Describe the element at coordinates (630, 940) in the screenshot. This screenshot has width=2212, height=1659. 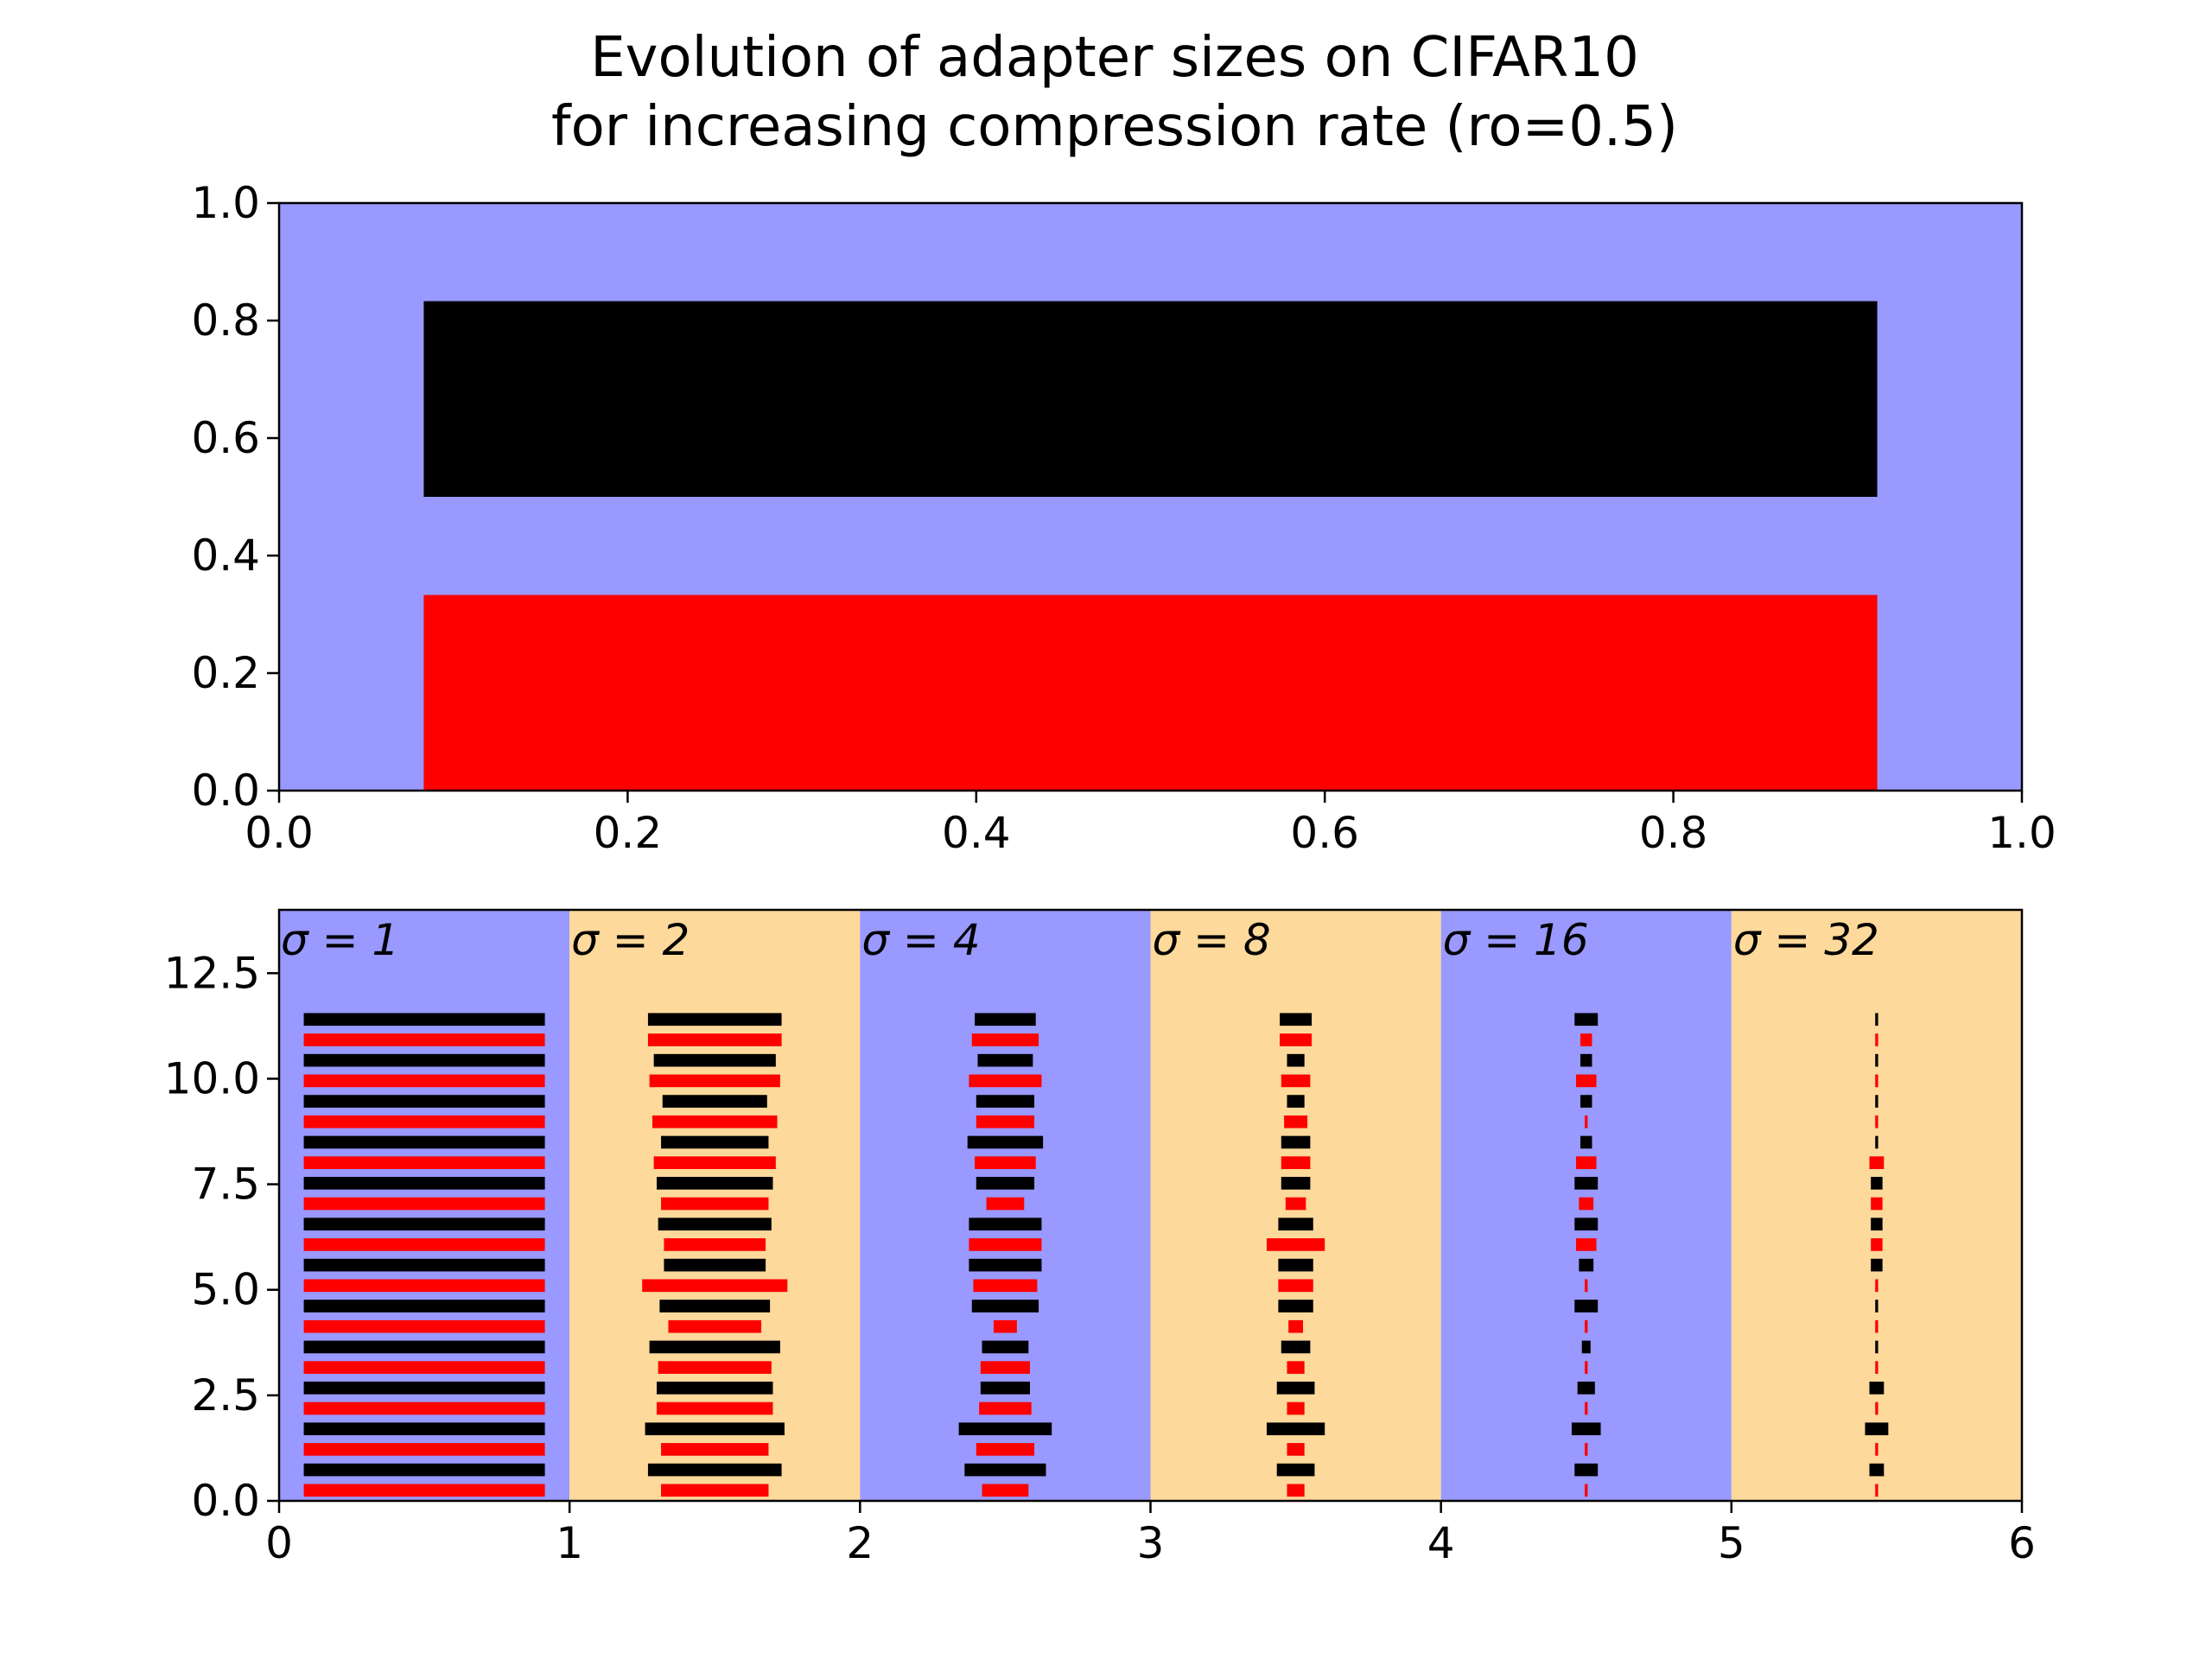
I see `group-label: σ = 2` at that location.